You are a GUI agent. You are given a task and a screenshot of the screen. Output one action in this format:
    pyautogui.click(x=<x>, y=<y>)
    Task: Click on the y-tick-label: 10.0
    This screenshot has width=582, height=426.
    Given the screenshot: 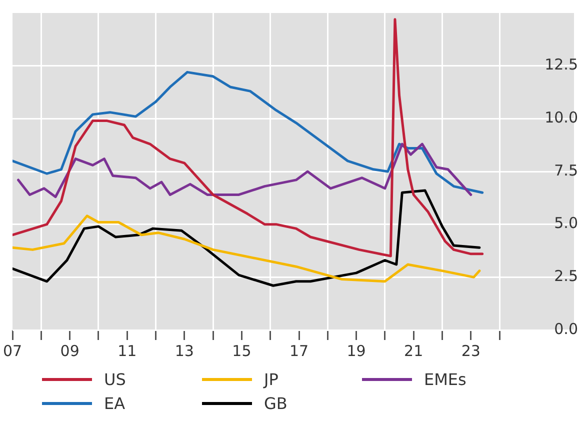 What is the action you would take?
    pyautogui.click(x=561, y=117)
    